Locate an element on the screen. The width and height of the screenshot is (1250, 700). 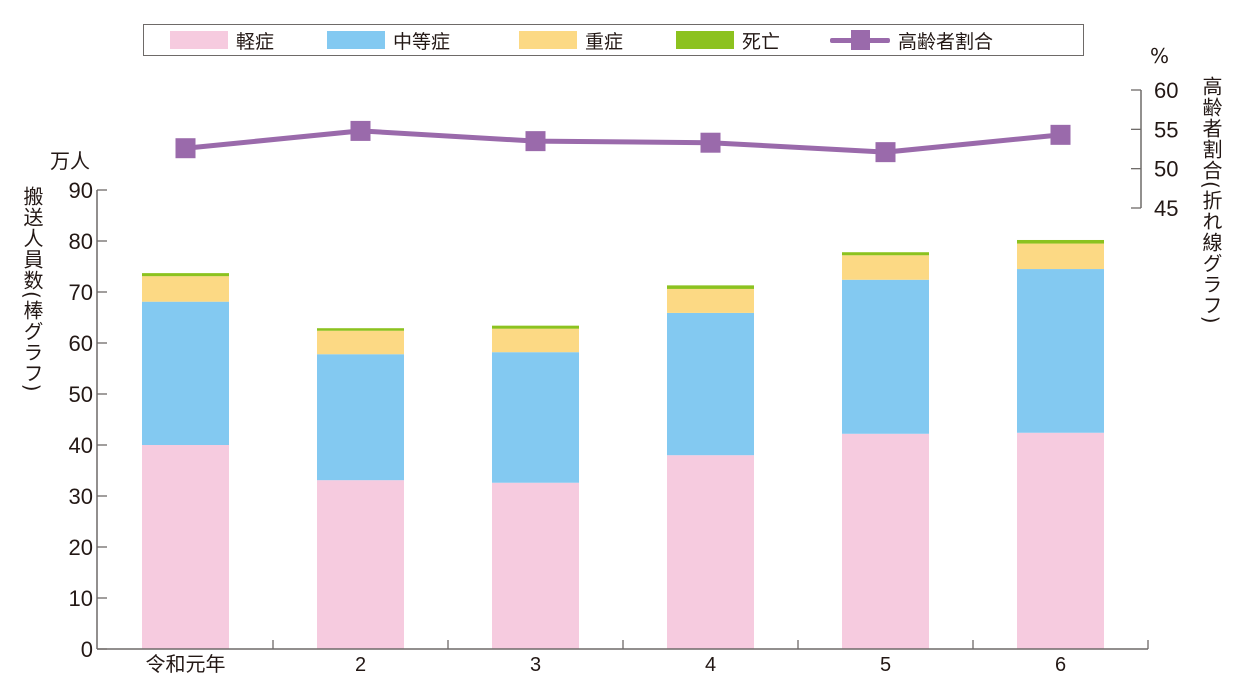
x-tick-label: 4 is located at coordinates (710, 665).